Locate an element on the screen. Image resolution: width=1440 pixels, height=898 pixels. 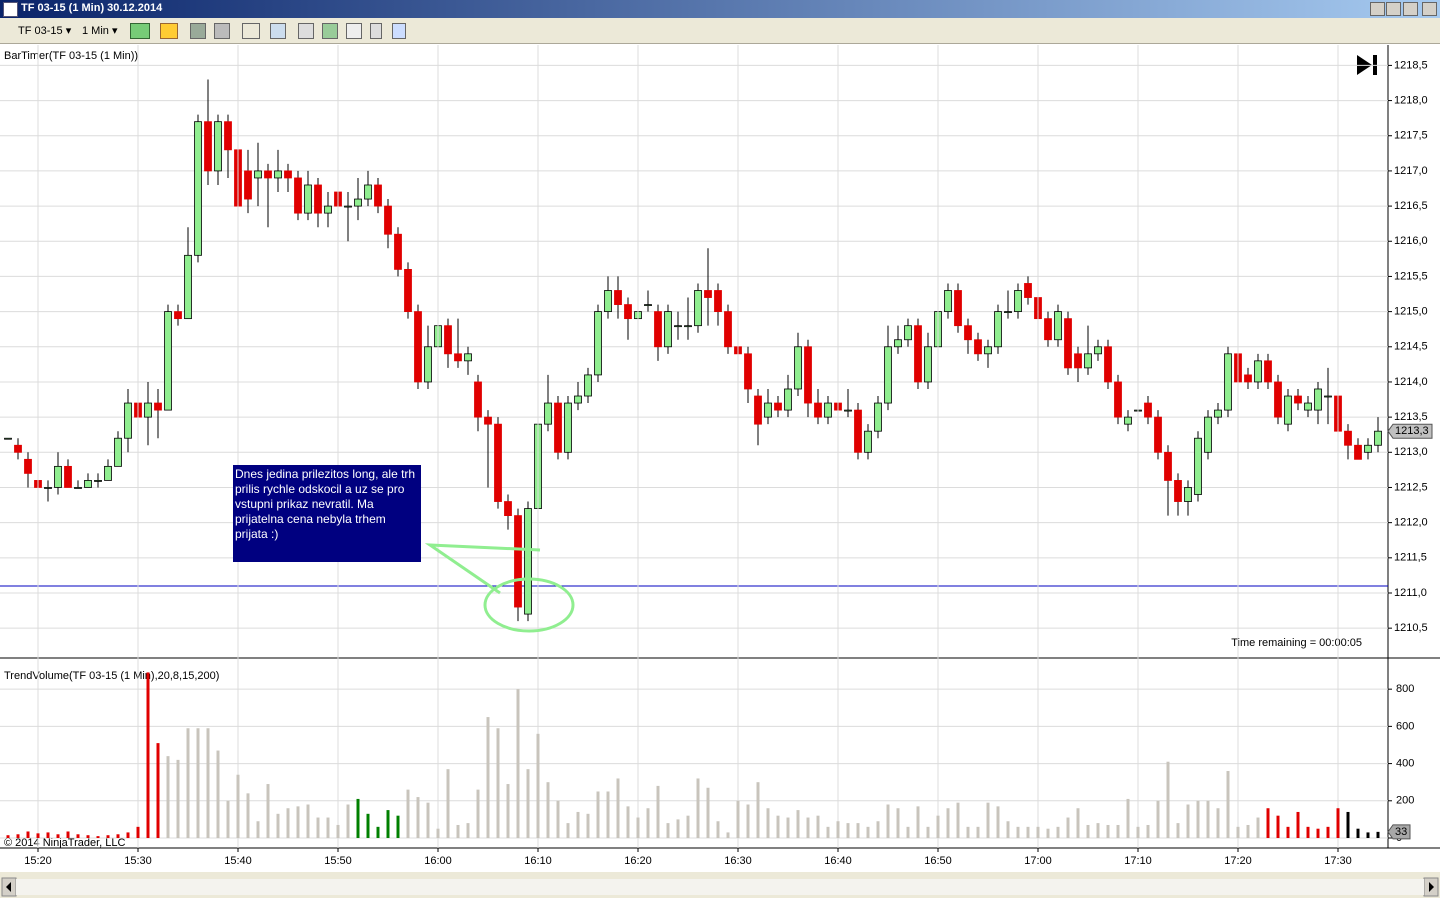
crosshair-button is located at coordinates (251, 31).